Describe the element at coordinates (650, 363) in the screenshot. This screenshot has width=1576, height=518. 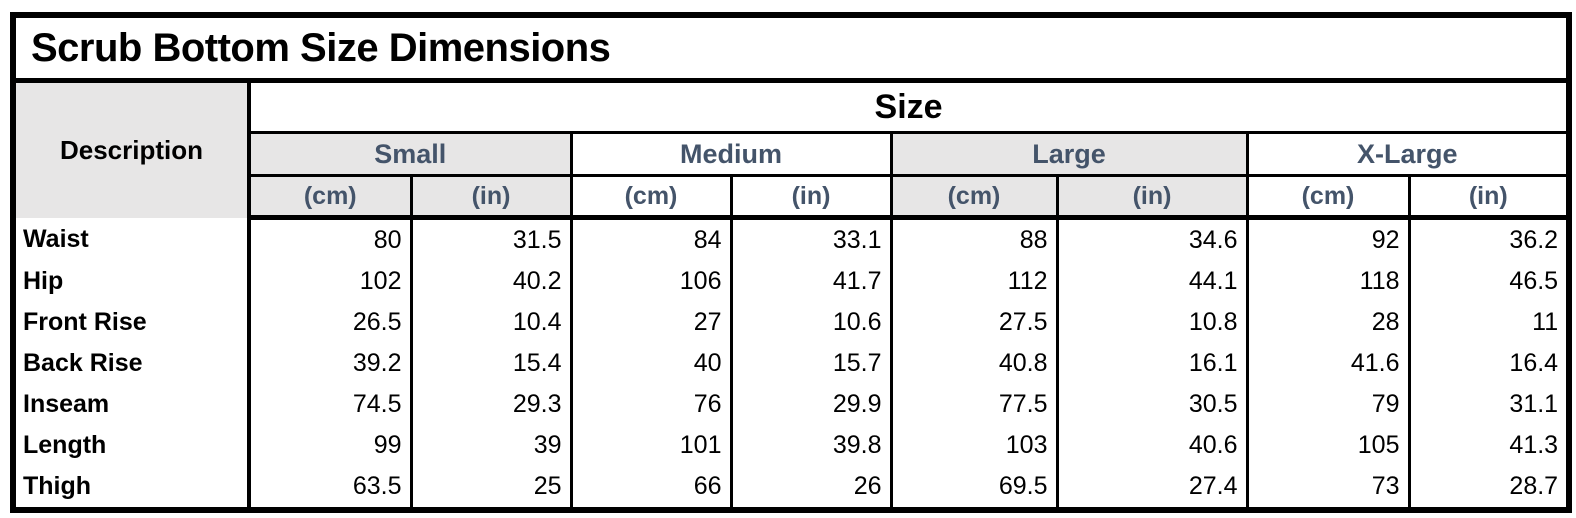
I see `value-cell: 40` at that location.